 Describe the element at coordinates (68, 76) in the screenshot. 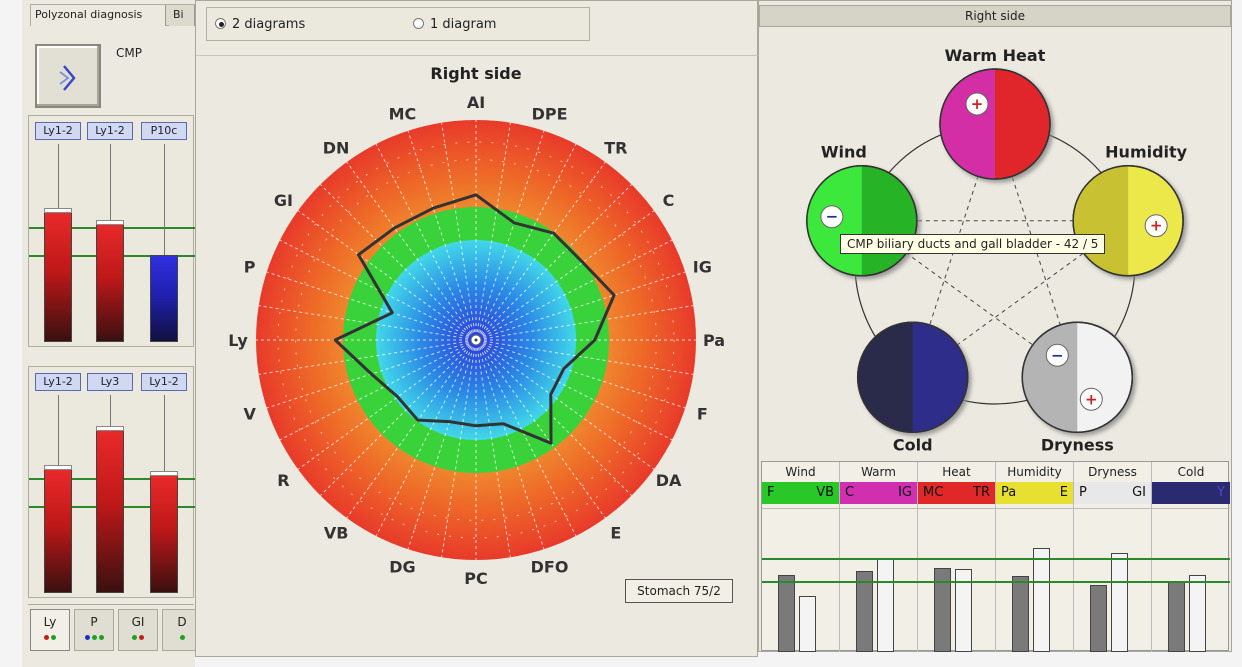

I see `cmp-button` at that location.